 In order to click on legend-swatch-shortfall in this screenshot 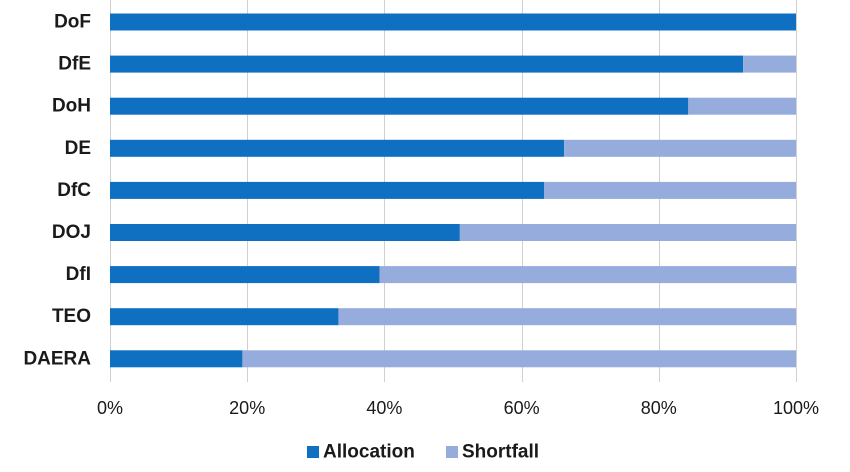, I will do `click(452, 452)`.